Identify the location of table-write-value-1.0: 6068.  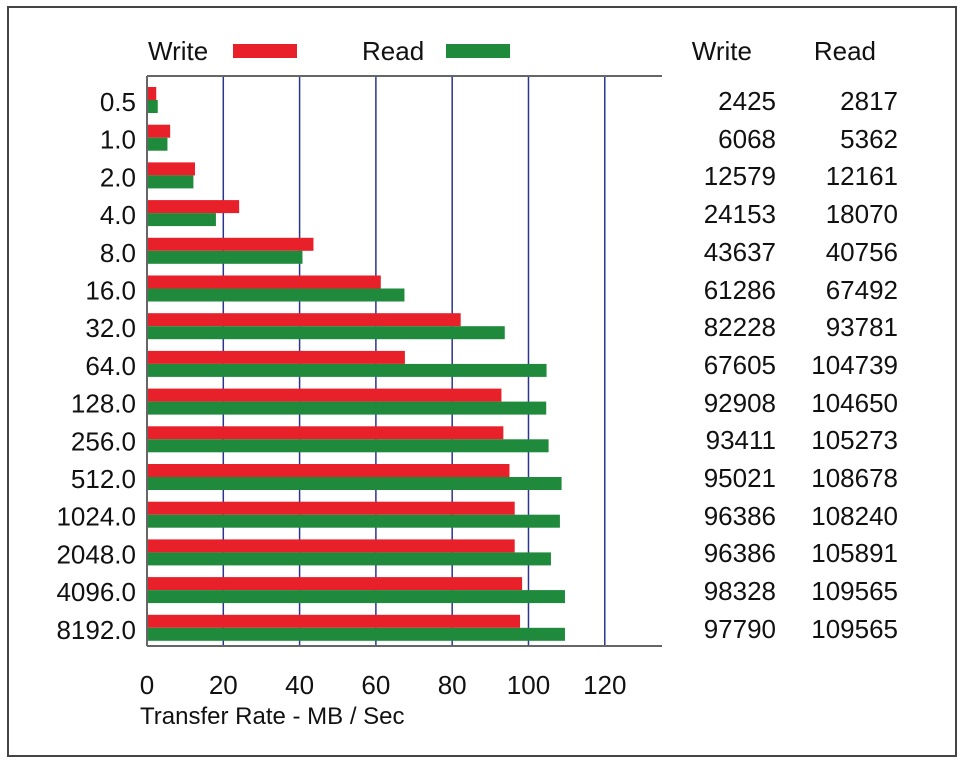
(747, 138).